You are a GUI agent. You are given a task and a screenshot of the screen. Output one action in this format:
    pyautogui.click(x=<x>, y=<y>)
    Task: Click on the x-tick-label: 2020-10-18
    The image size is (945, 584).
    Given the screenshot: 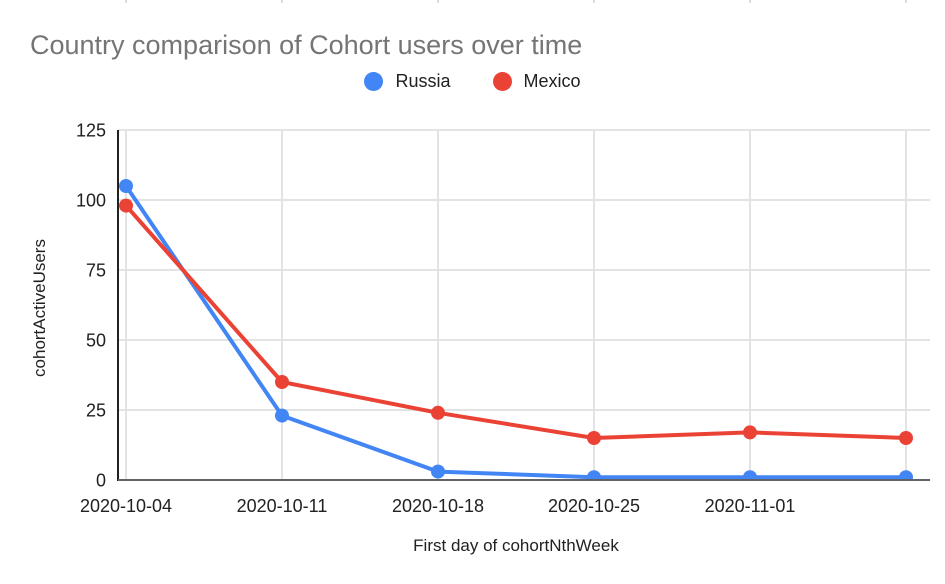 What is the action you would take?
    pyautogui.click(x=438, y=506)
    